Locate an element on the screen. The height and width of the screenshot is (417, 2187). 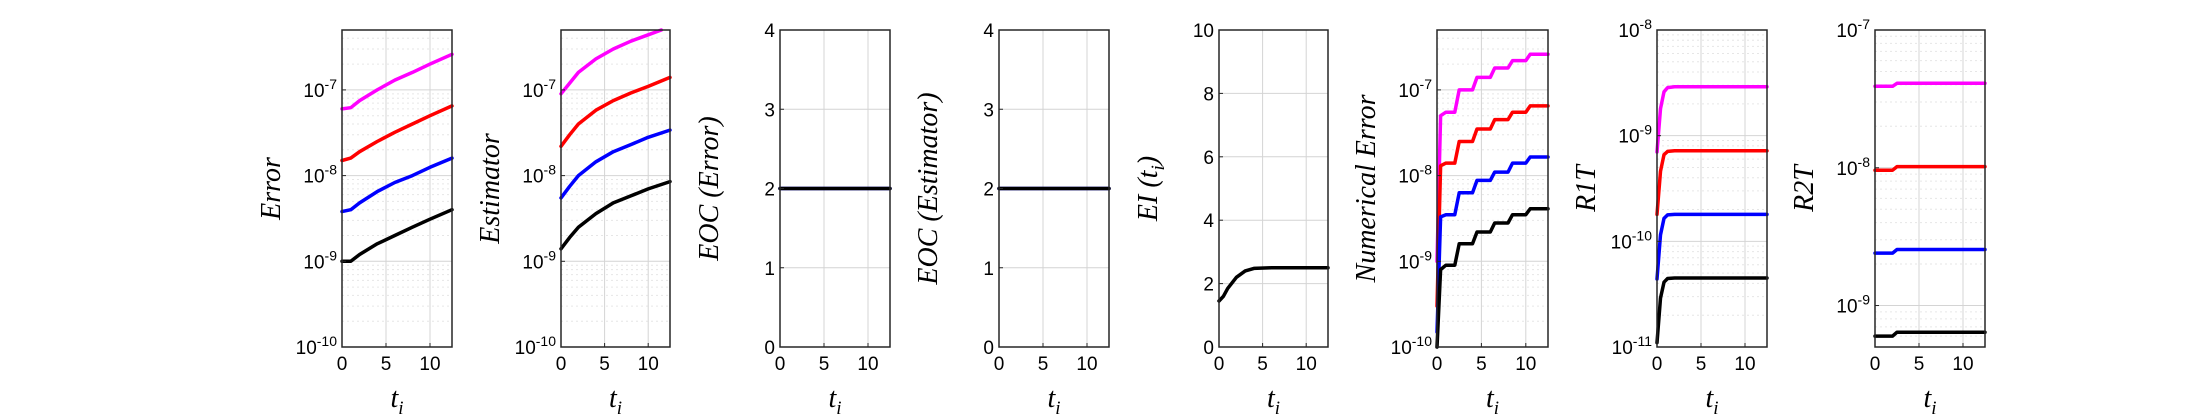
chart-panel-6: 0 5 10 10⁻¹⁰ 10⁻⁹ 10⁻⁸ 10⁻⁷ ti Numerical Error is located at coordinates (1450, 223).